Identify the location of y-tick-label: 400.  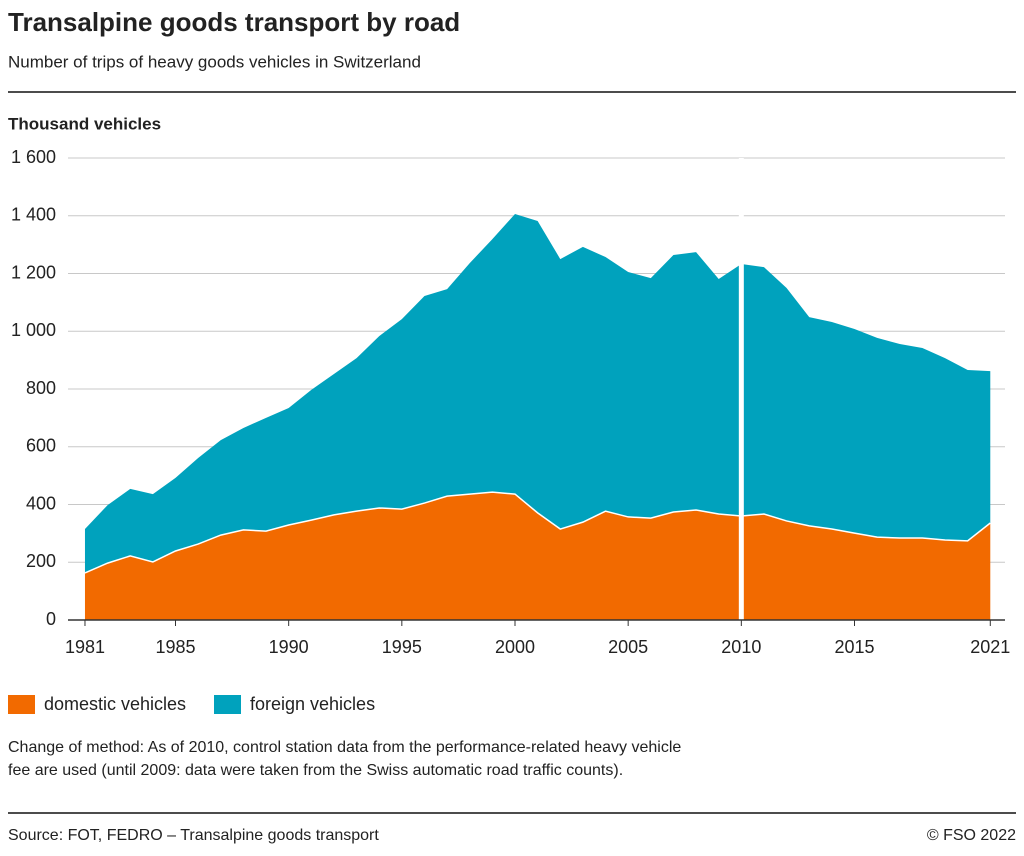
(41, 503).